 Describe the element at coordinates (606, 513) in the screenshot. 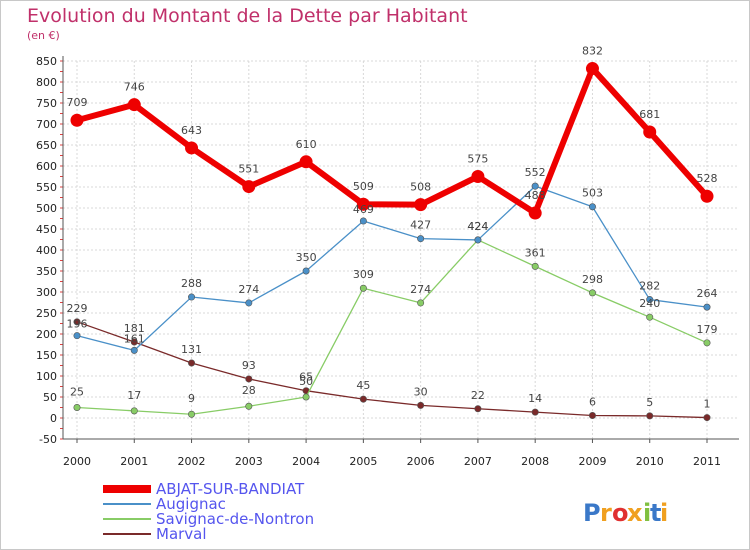

I see `logo-letter: r` at that location.